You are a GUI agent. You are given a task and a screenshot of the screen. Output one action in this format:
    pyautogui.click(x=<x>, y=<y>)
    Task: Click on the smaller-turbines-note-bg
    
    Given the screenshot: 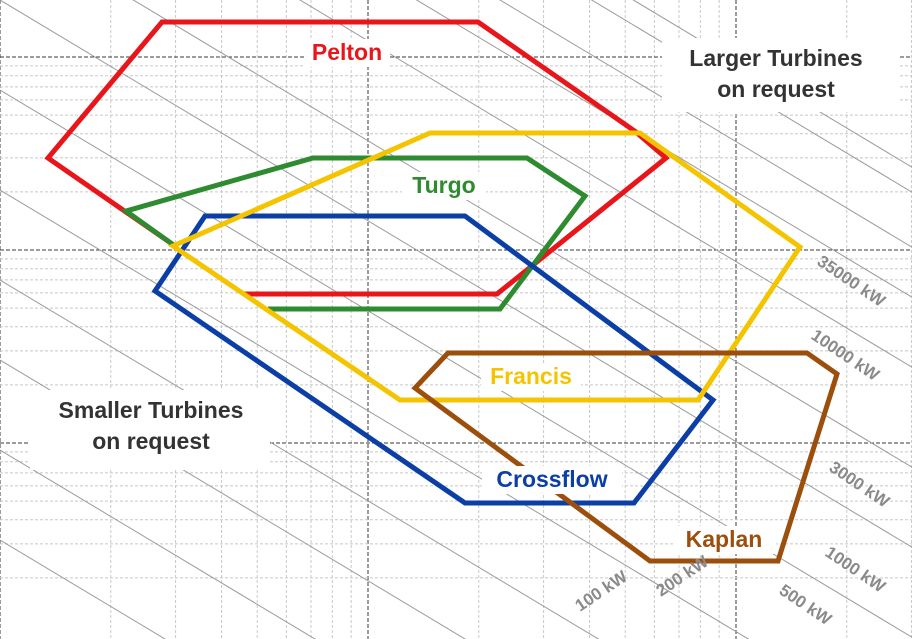 What is the action you would take?
    pyautogui.click(x=150, y=430)
    